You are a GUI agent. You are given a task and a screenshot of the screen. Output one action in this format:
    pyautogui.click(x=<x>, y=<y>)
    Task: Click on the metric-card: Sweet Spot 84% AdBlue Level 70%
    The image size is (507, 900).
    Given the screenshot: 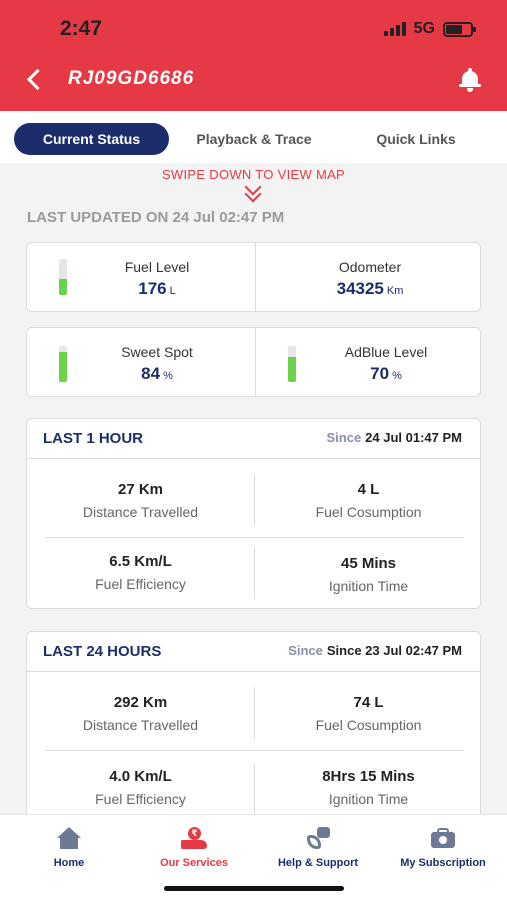 What is the action you would take?
    pyautogui.click(x=253, y=362)
    